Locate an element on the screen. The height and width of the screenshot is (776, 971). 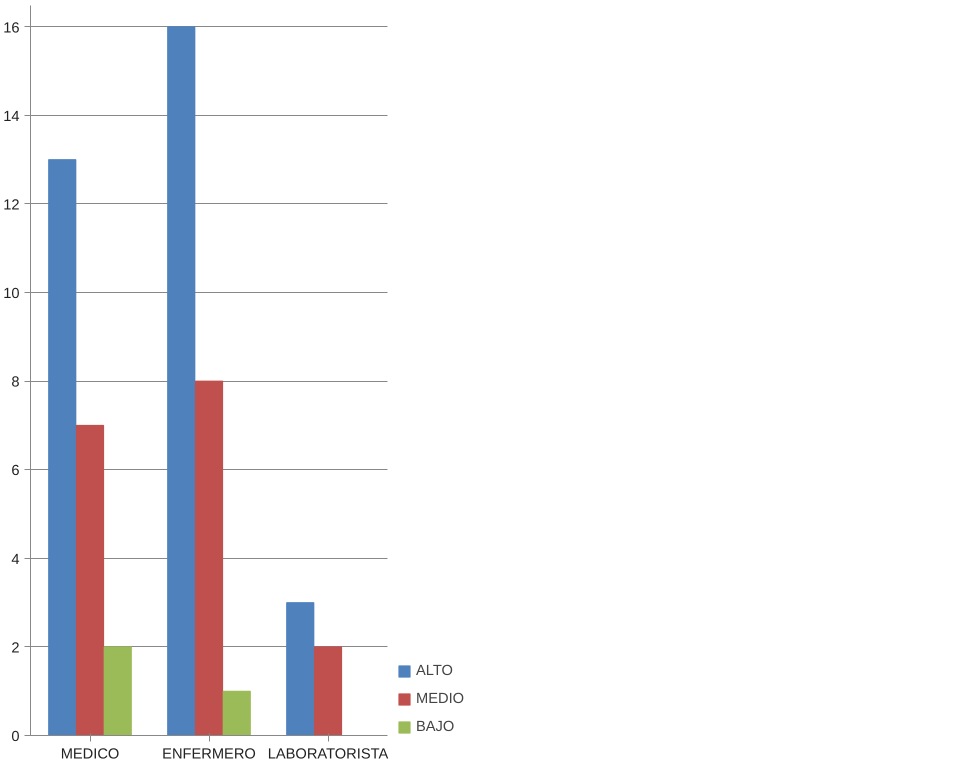
y-tick-label: 2 is located at coordinates (15, 648).